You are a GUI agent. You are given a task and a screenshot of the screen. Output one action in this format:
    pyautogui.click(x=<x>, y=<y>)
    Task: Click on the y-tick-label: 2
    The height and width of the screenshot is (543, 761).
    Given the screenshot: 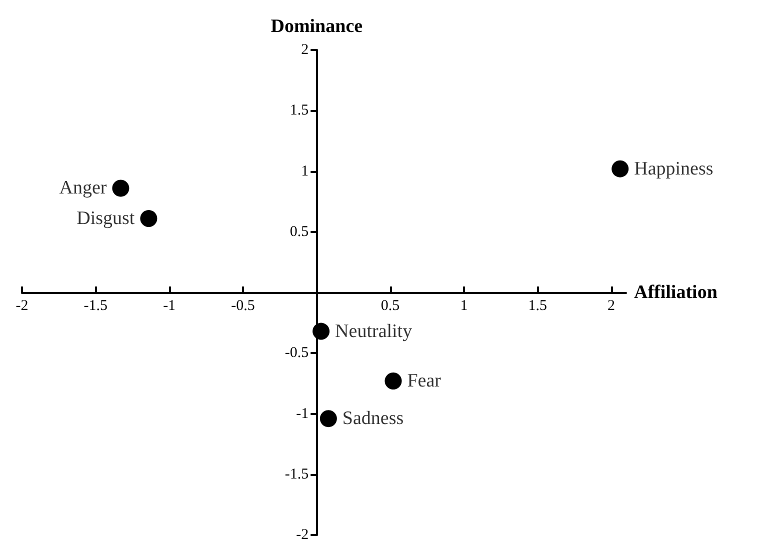 What is the action you would take?
    pyautogui.click(x=305, y=50)
    